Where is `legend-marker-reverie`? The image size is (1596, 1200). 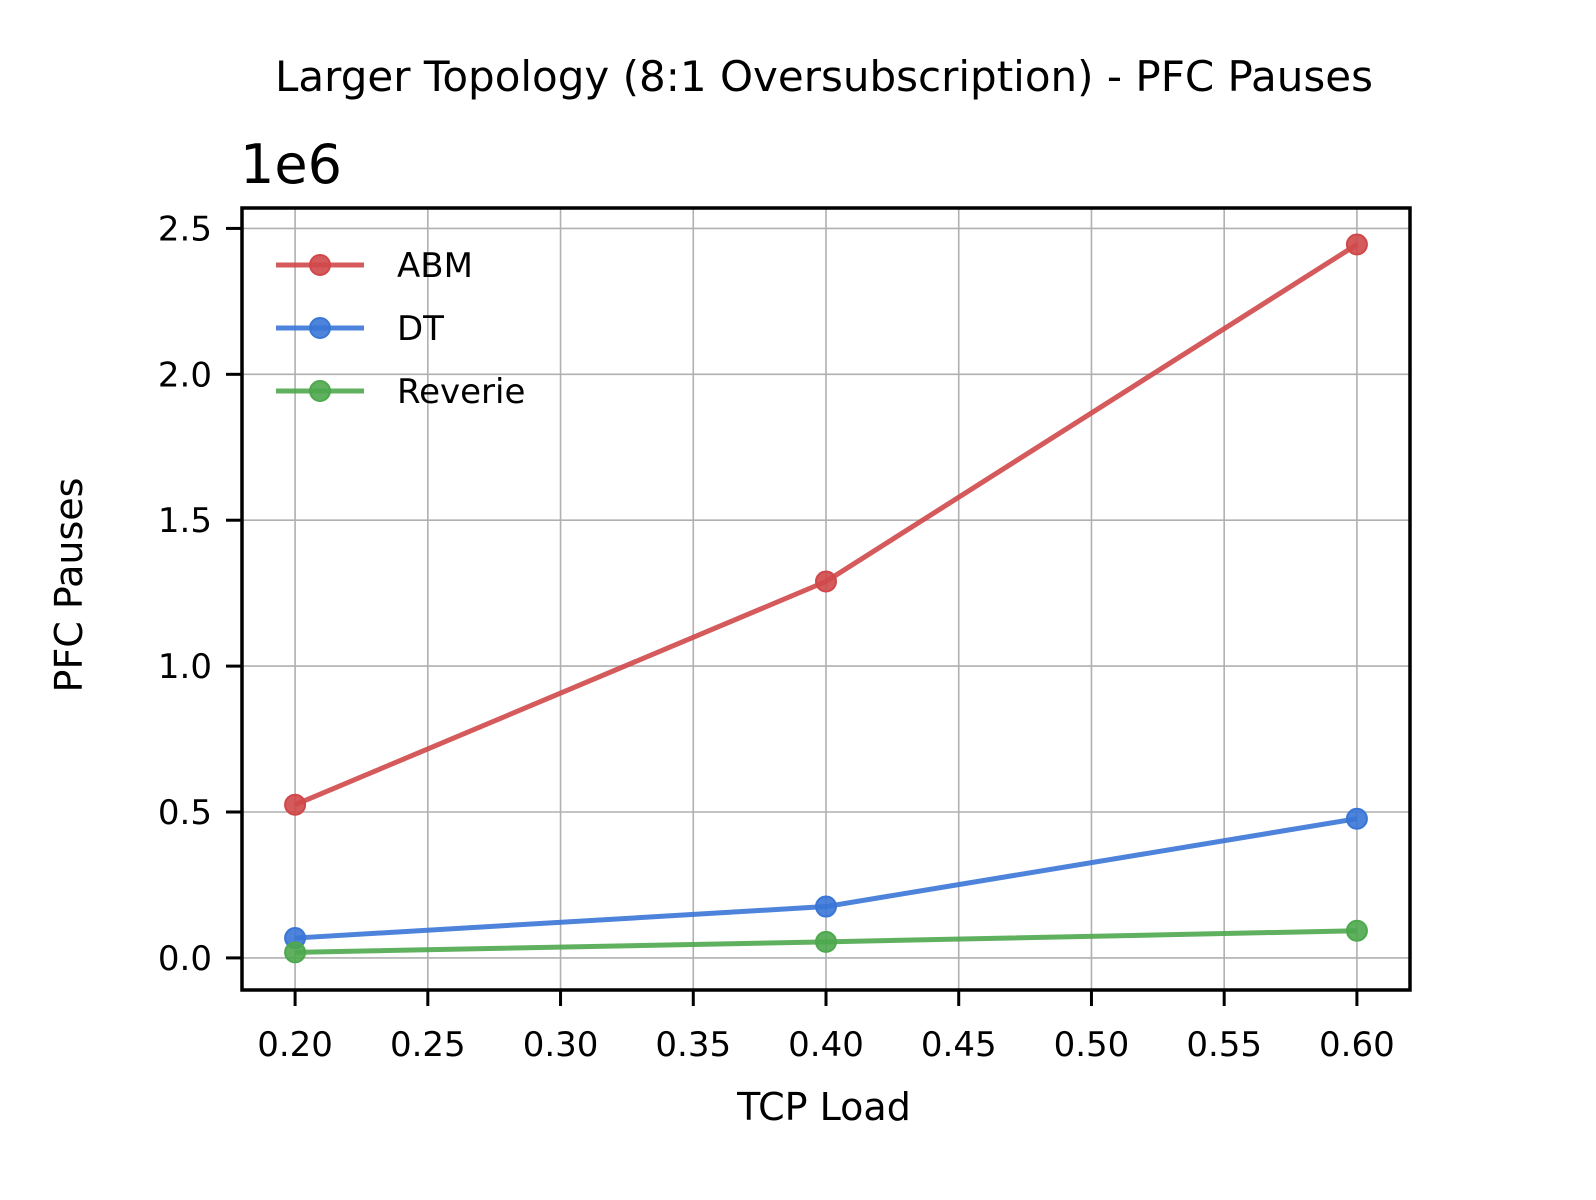
legend-marker-reverie is located at coordinates (320, 391).